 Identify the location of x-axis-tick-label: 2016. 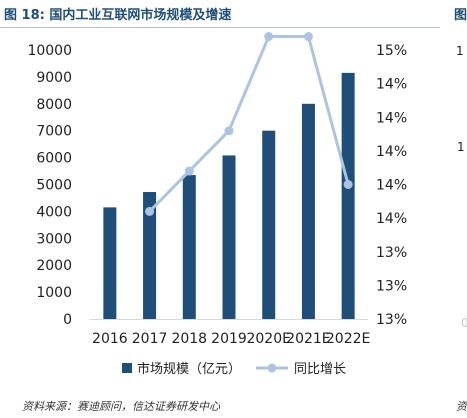
(110, 339).